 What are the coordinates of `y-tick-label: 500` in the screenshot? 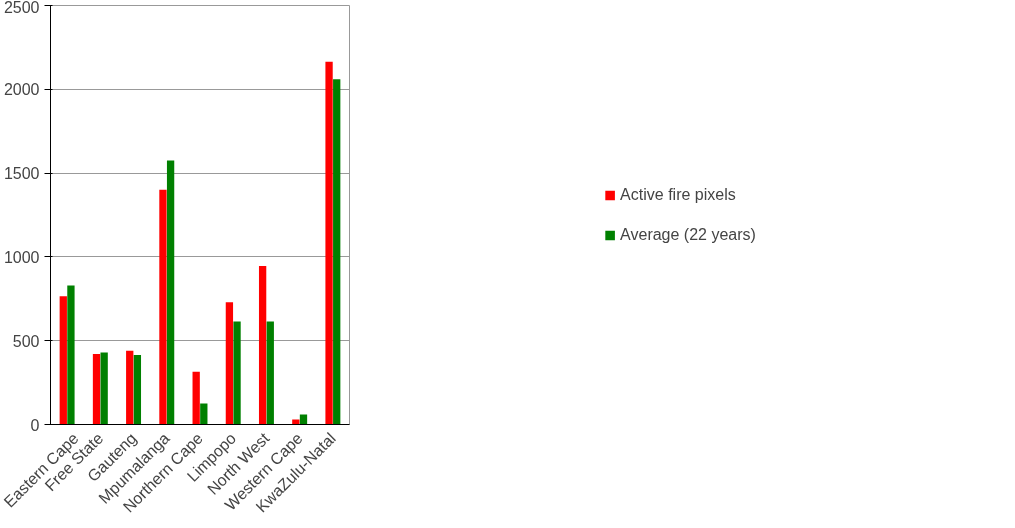 It's located at (26, 341).